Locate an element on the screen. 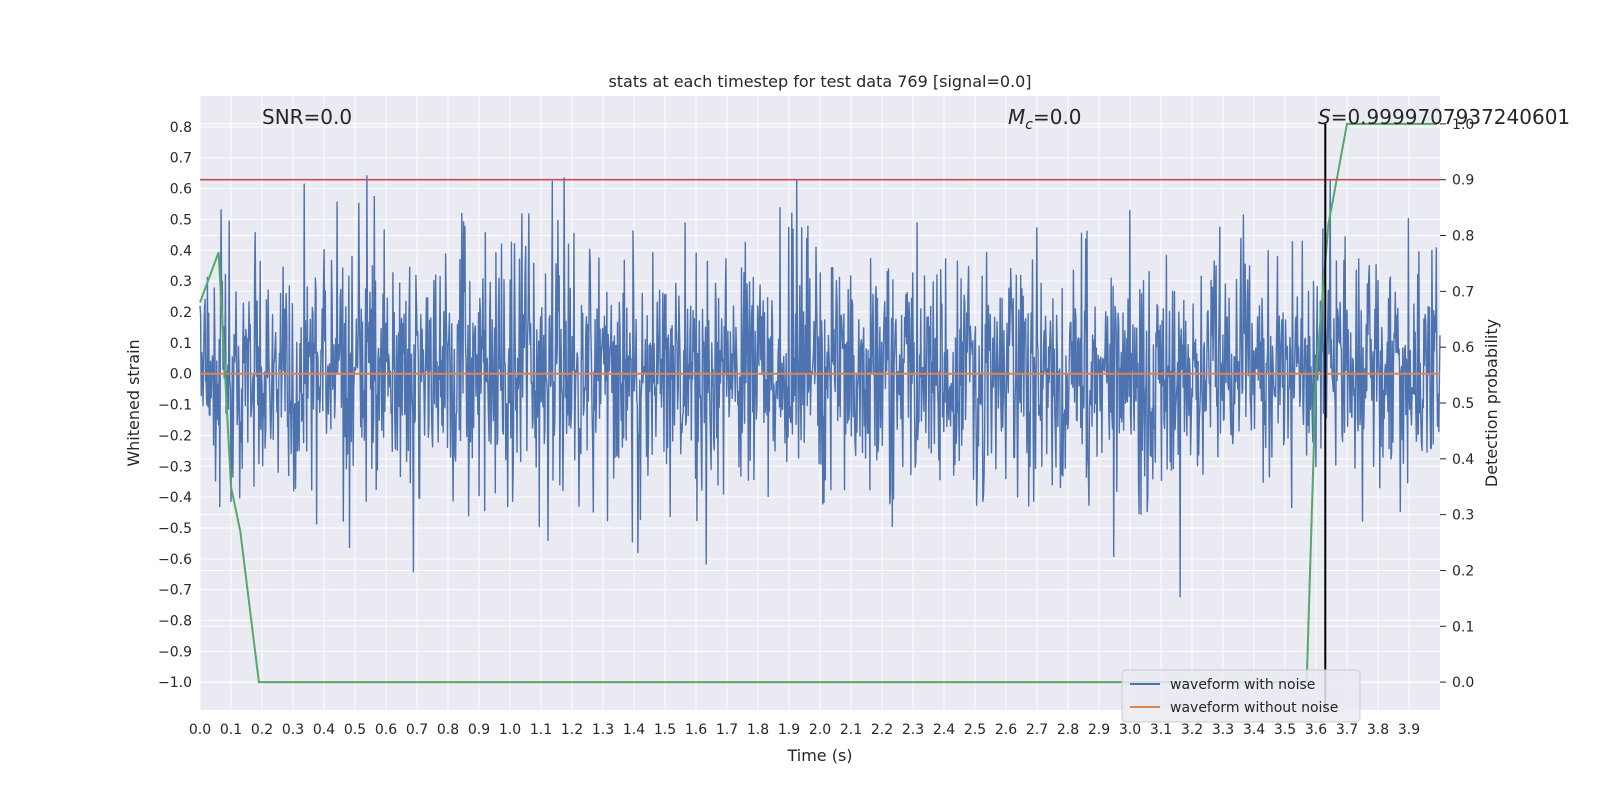 The width and height of the screenshot is (1600, 800). y-tick-label: −0.2 is located at coordinates (175, 436).